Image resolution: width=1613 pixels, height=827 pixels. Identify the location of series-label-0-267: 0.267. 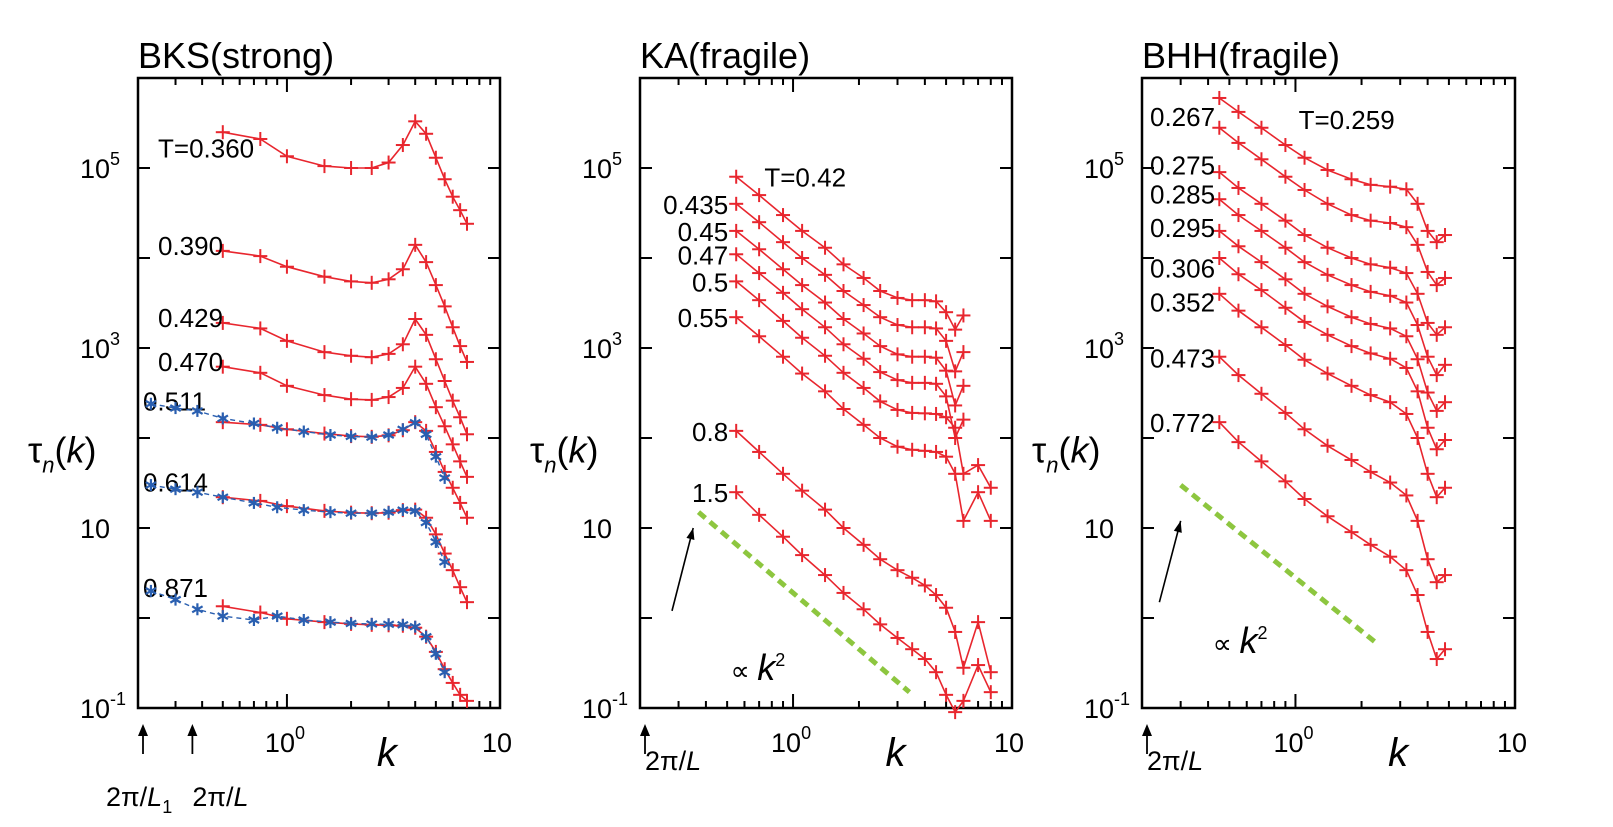
(1182, 117).